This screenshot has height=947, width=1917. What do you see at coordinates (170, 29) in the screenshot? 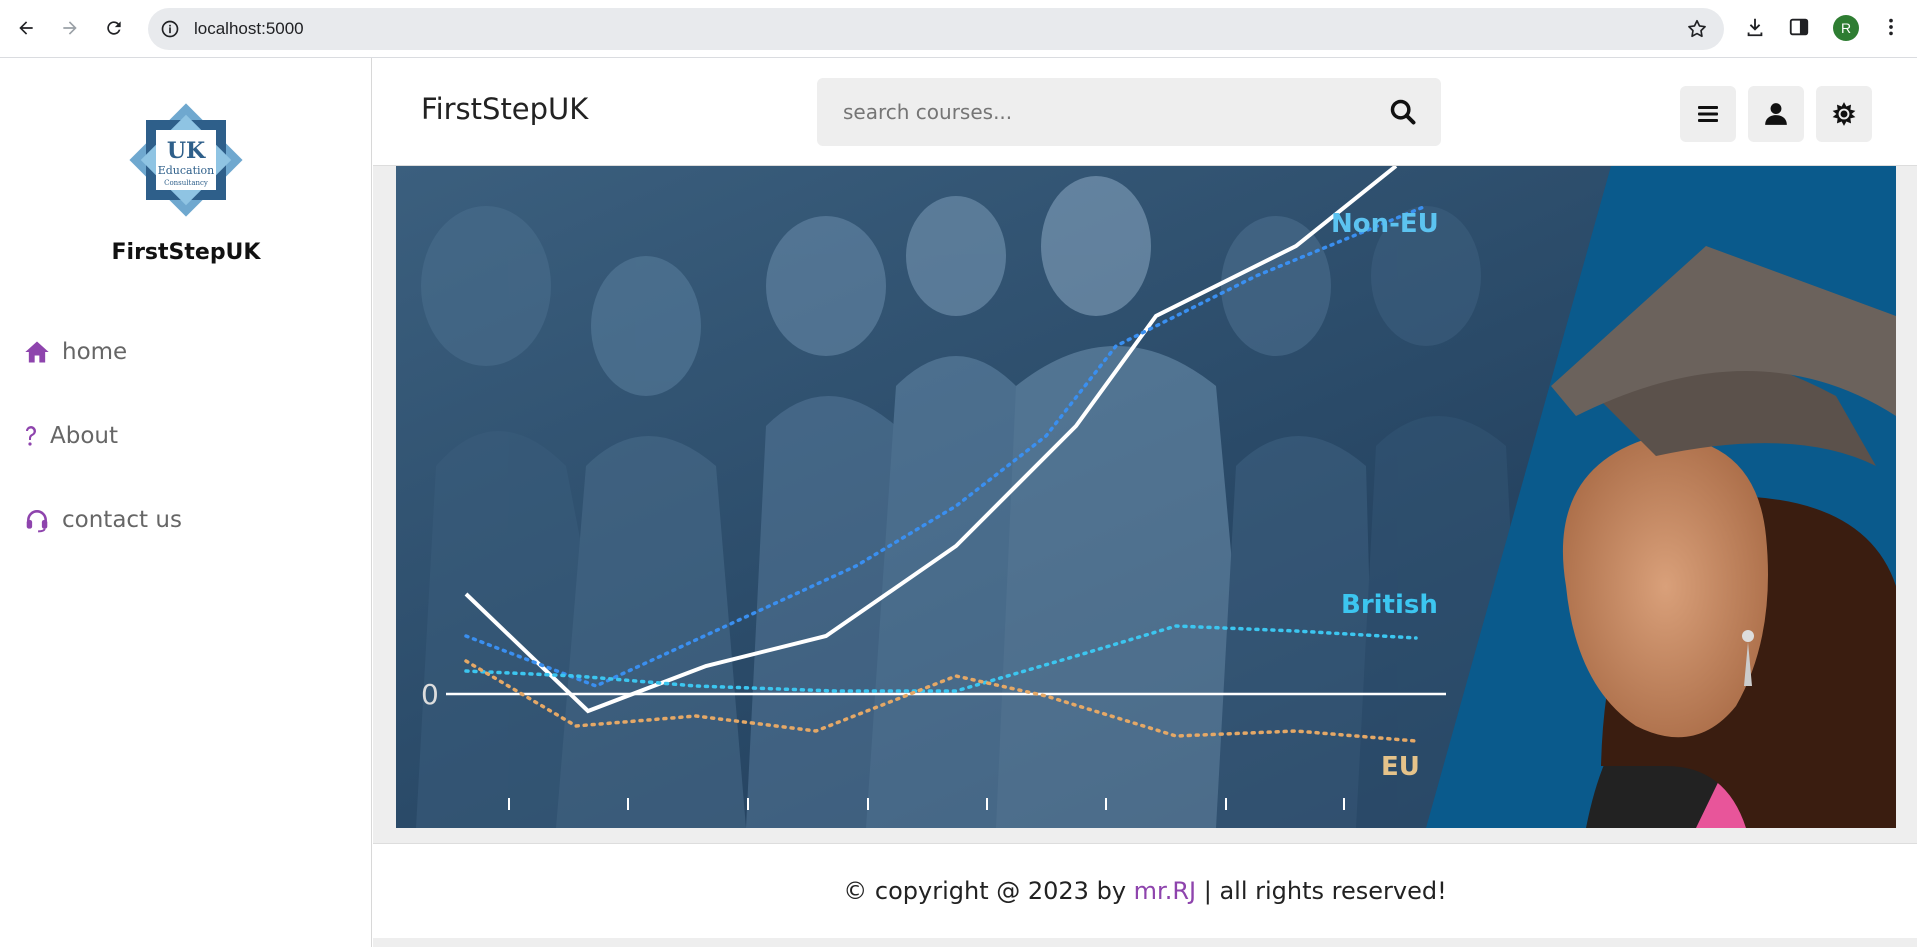
I see `info-icon` at bounding box center [170, 29].